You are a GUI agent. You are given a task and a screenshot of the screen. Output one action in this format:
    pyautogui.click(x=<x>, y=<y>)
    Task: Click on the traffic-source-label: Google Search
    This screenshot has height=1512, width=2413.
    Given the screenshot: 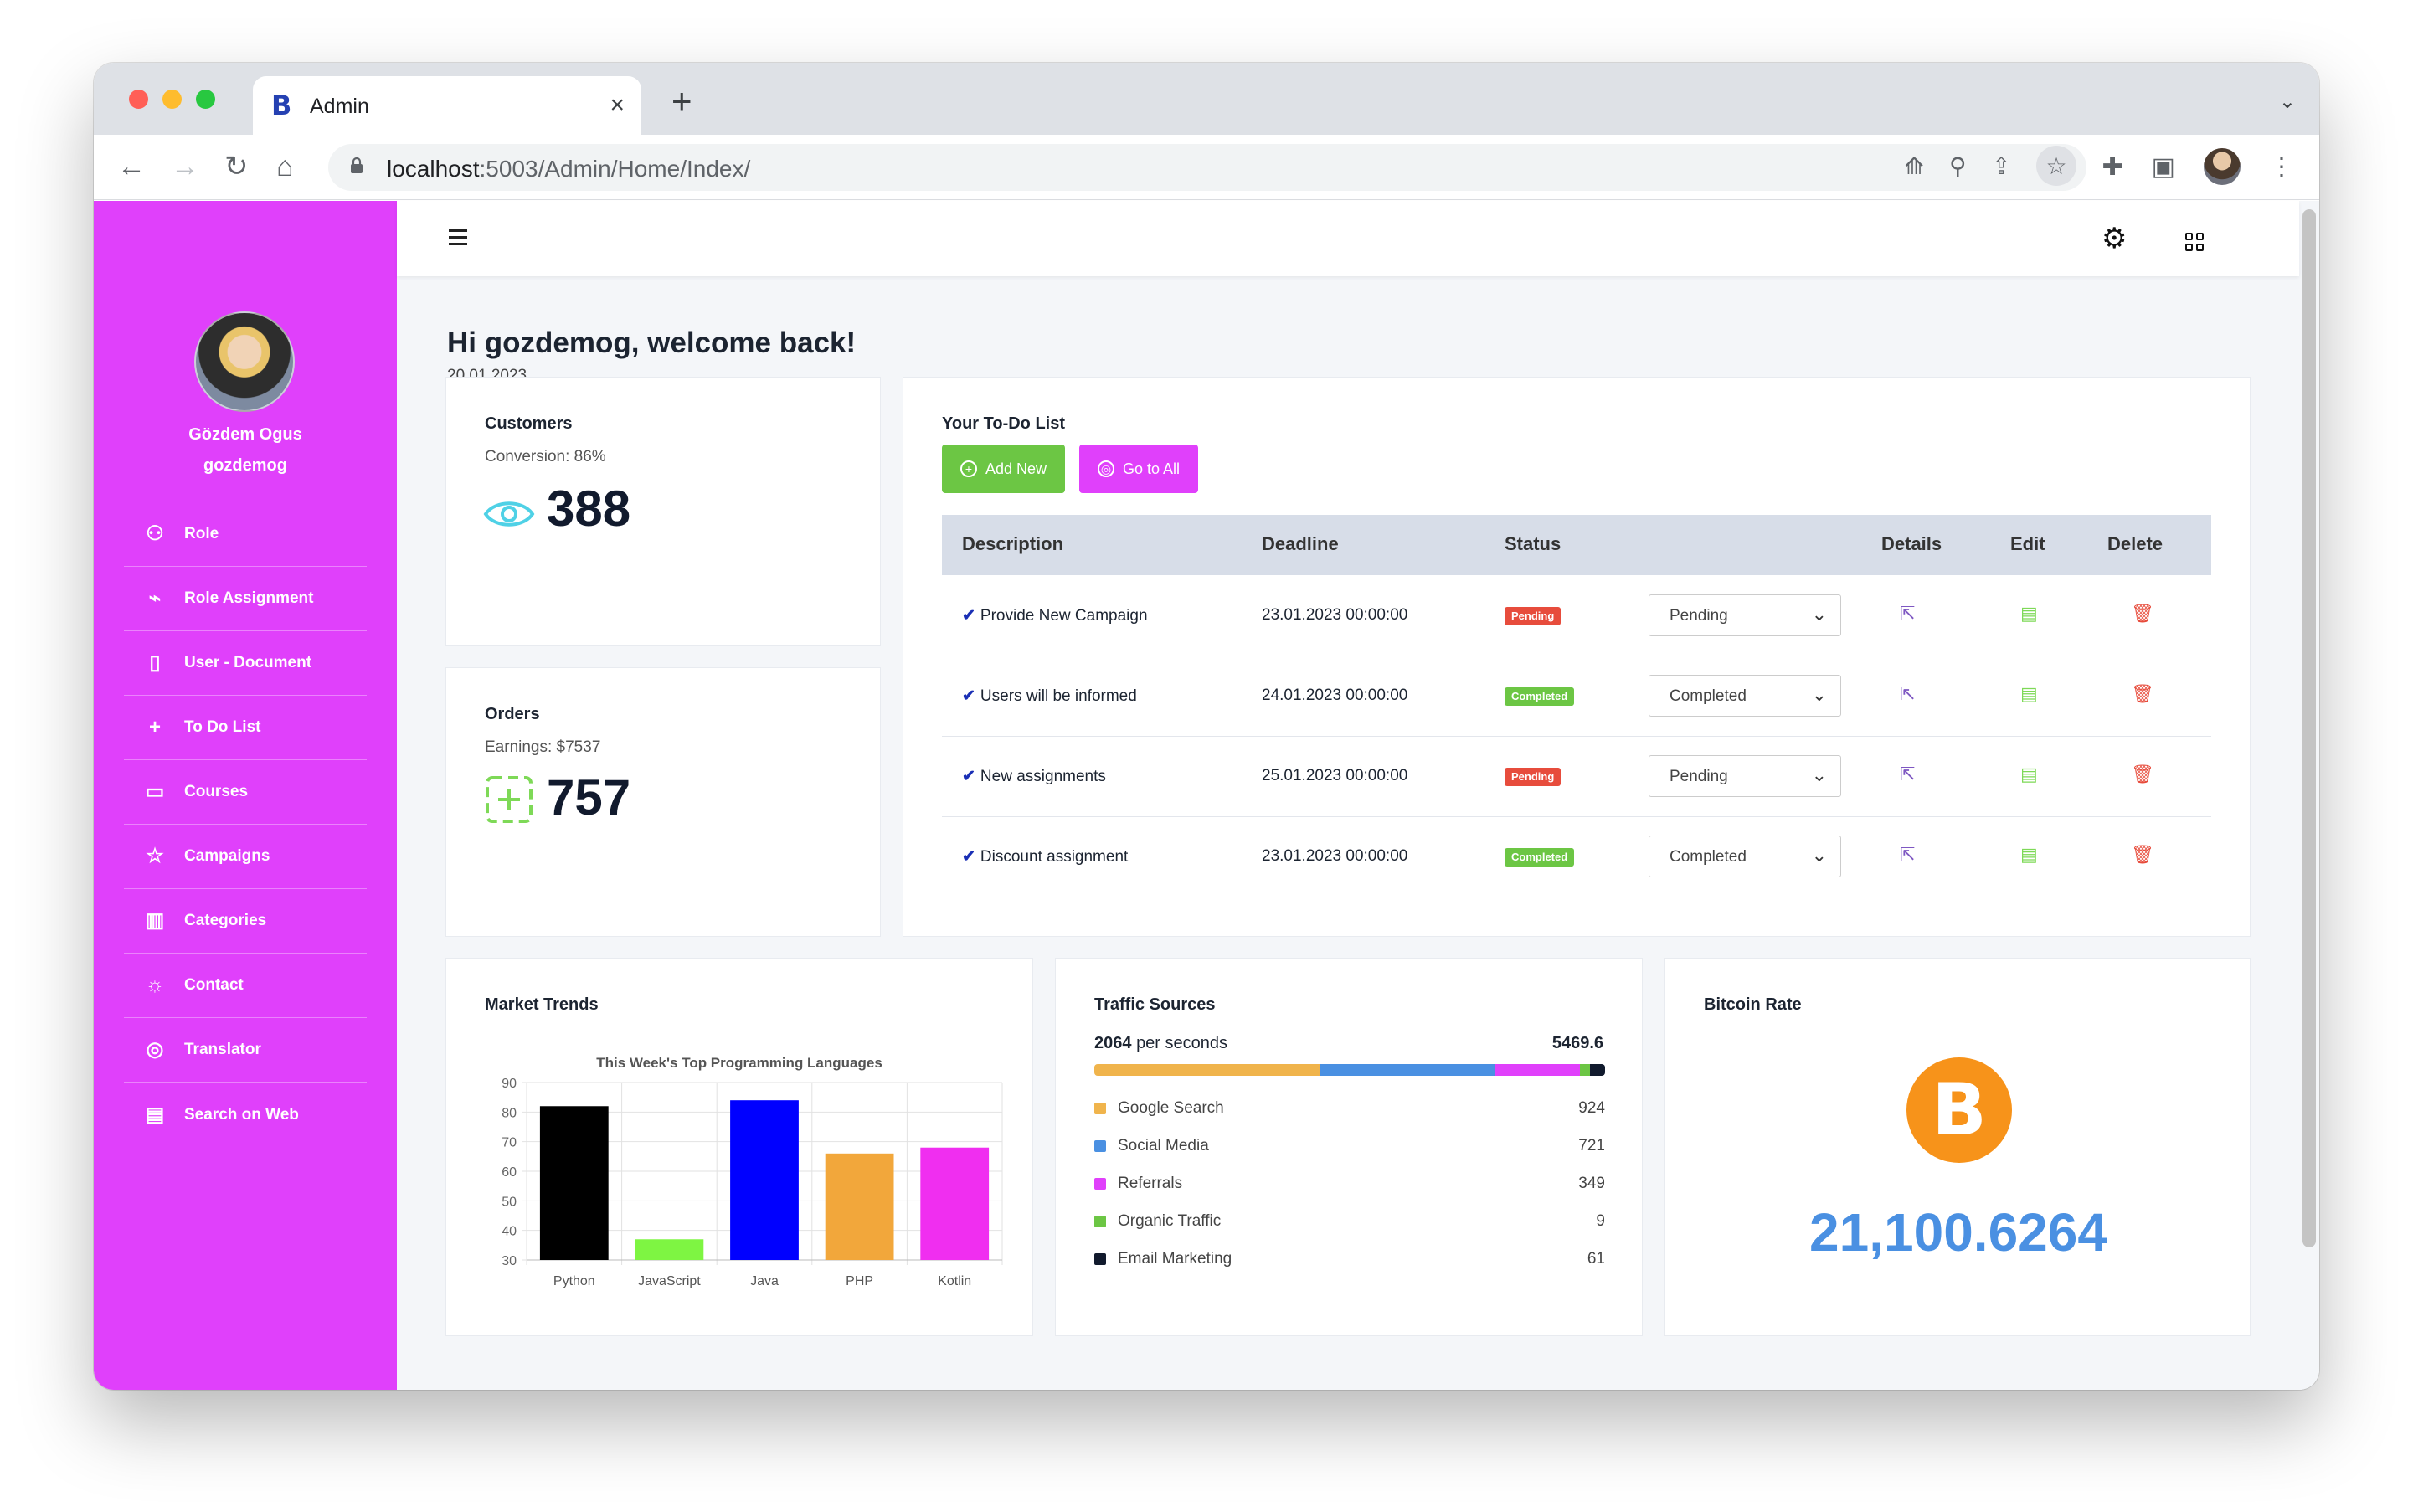 What is the action you would take?
    pyautogui.click(x=1171, y=1108)
    